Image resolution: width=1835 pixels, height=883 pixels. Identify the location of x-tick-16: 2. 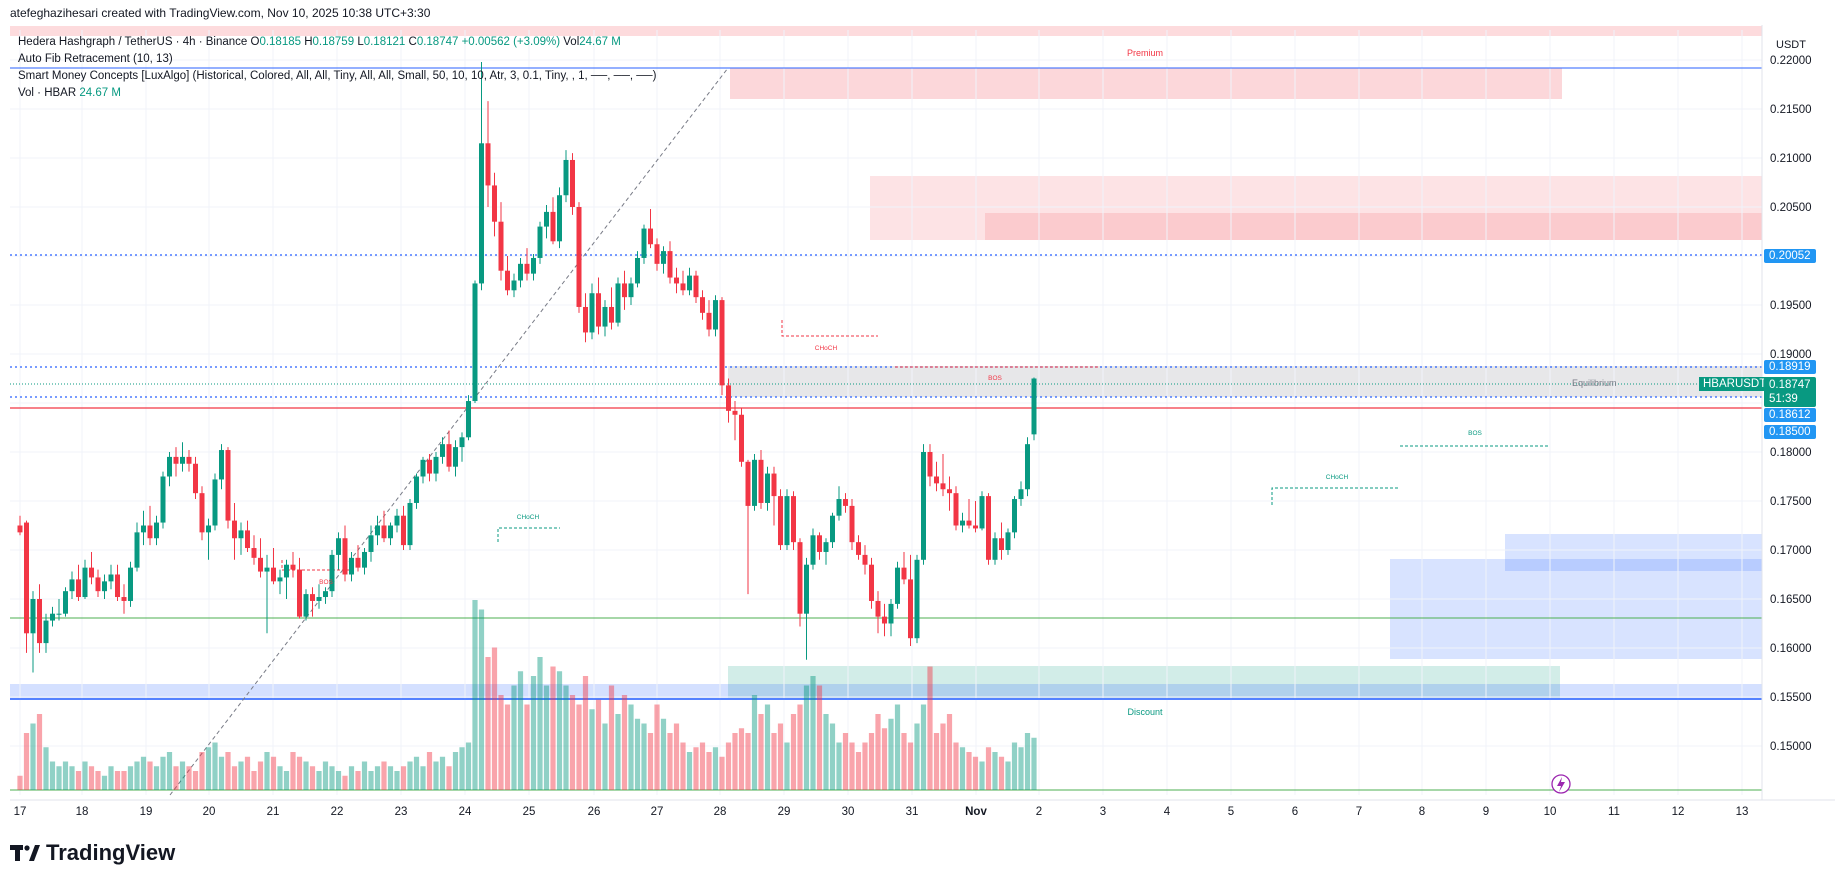
(1039, 812).